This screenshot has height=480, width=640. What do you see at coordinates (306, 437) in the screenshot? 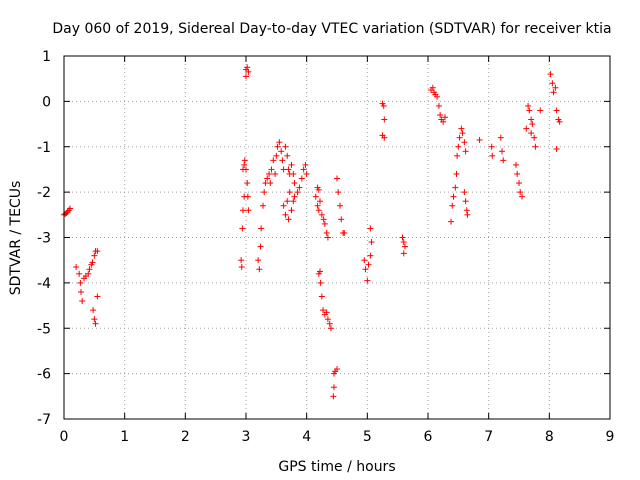
I see `x-tick-label: 4` at bounding box center [306, 437].